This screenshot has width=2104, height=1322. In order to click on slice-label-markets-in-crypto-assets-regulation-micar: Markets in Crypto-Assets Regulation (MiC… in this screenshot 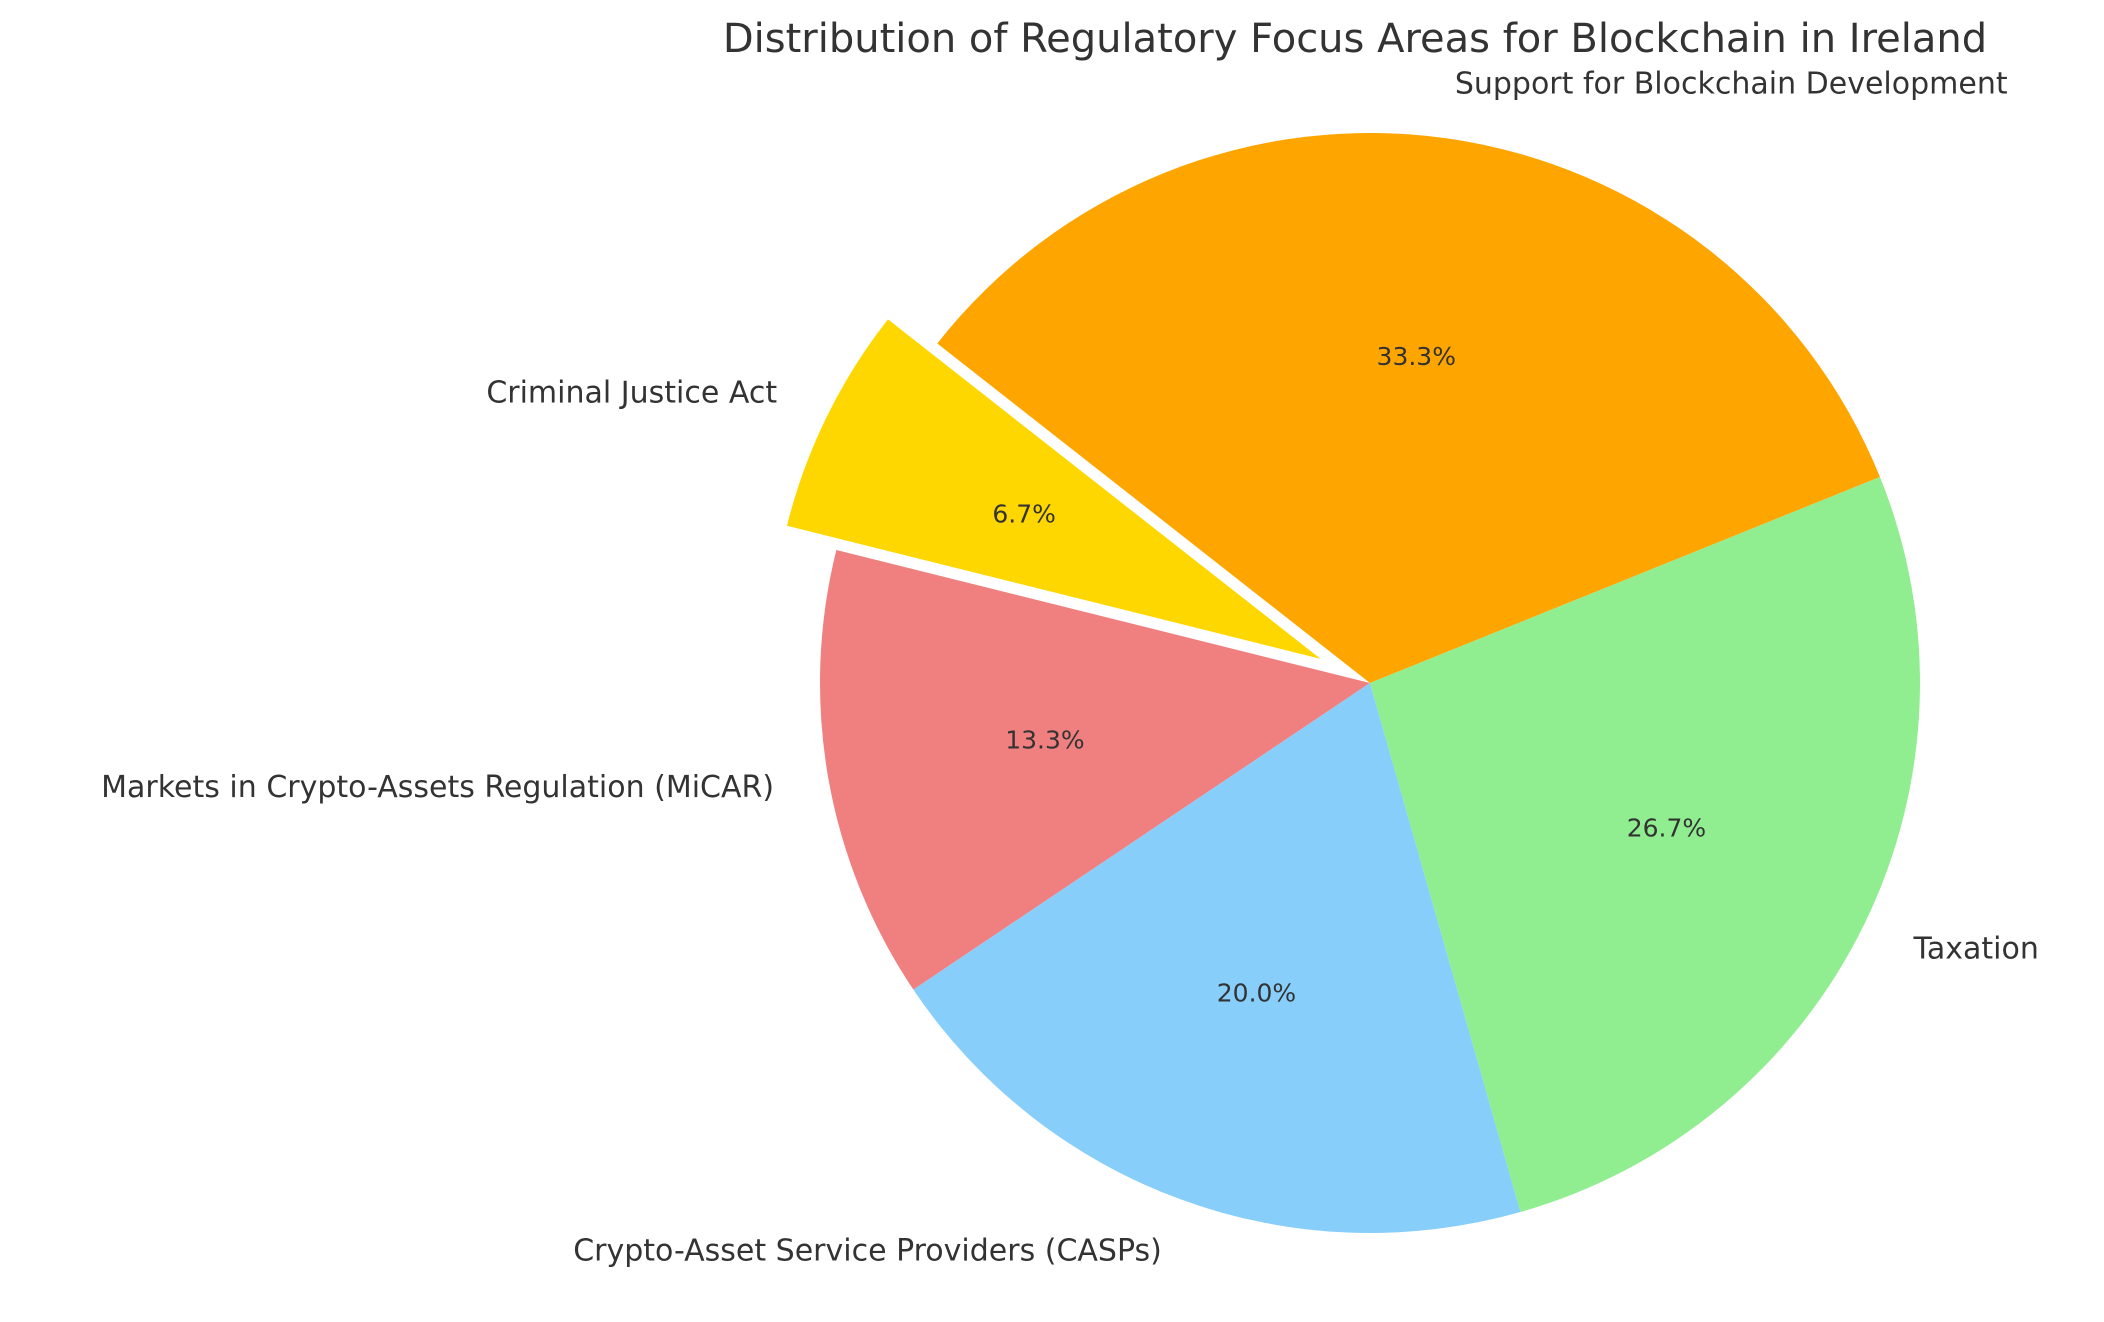, I will do `click(437, 787)`.